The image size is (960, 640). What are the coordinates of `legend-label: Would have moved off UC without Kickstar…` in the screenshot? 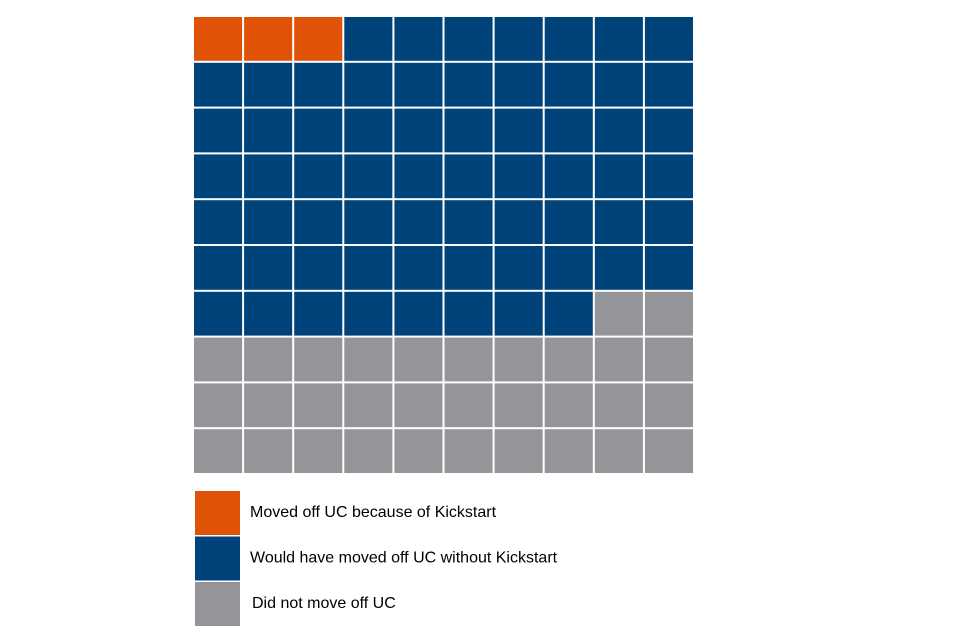 It's located at (404, 558).